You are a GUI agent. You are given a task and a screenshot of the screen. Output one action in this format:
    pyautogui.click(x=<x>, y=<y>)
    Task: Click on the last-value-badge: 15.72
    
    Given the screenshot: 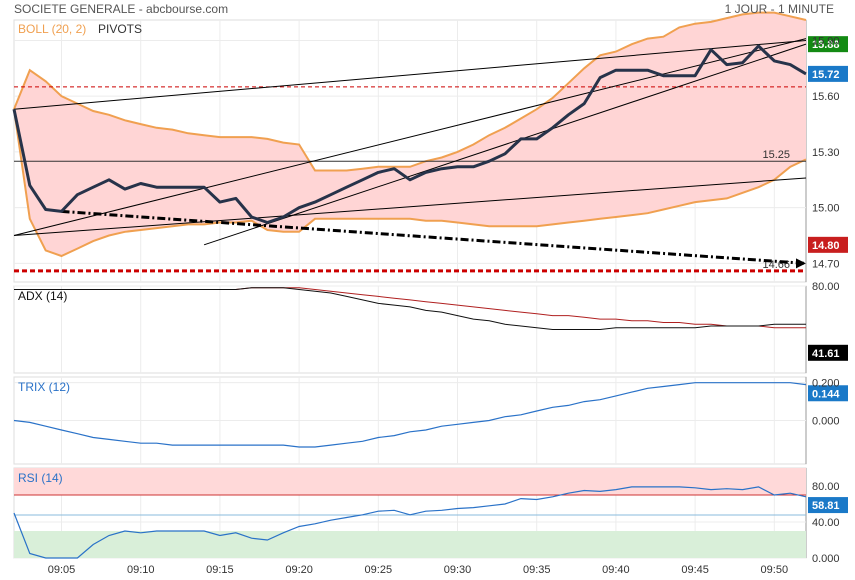 What is the action you would take?
    pyautogui.click(x=828, y=73)
    